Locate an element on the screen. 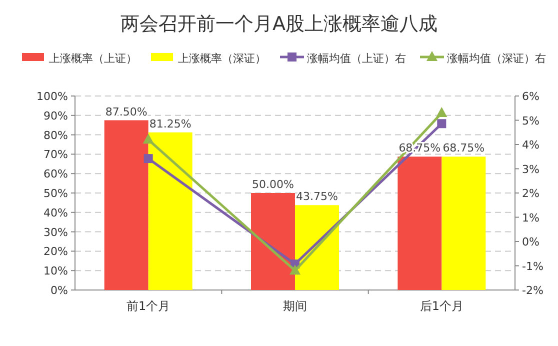 Image resolution: width=558 pixels, height=346 pixels. x-tick-label: 前1个月 is located at coordinates (148, 306).